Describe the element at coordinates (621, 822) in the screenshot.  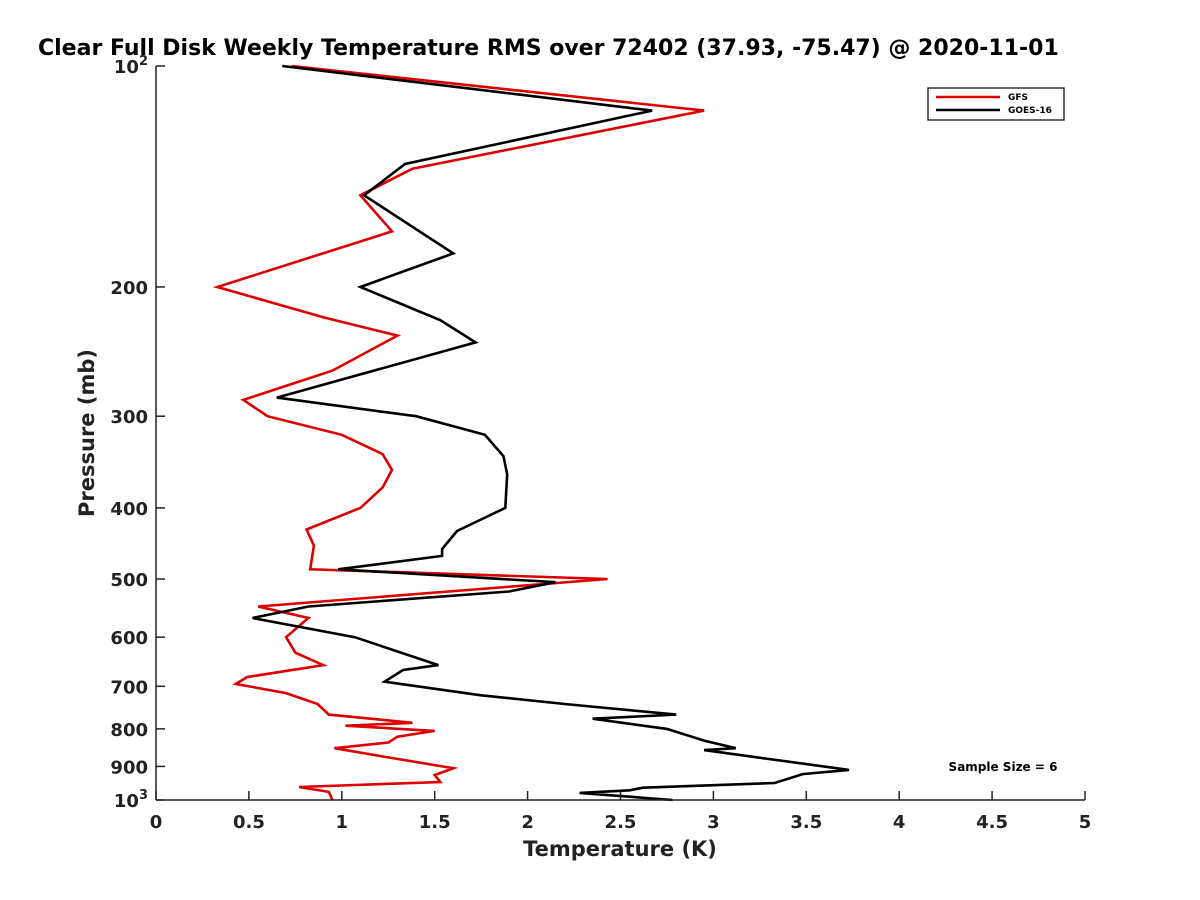
I see `x-tick-label: 2.5` at that location.